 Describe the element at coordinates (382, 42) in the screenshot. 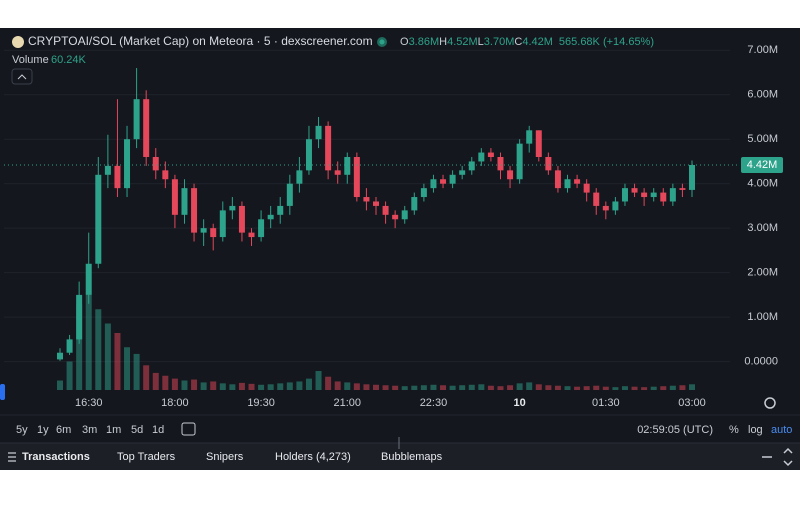

I see `status-dot` at that location.